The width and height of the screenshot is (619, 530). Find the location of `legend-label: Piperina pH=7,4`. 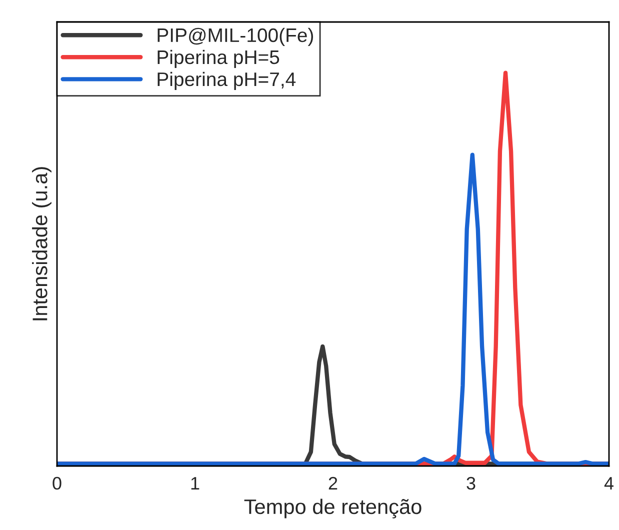

legend-label: Piperina pH=7,4 is located at coordinates (227, 81).